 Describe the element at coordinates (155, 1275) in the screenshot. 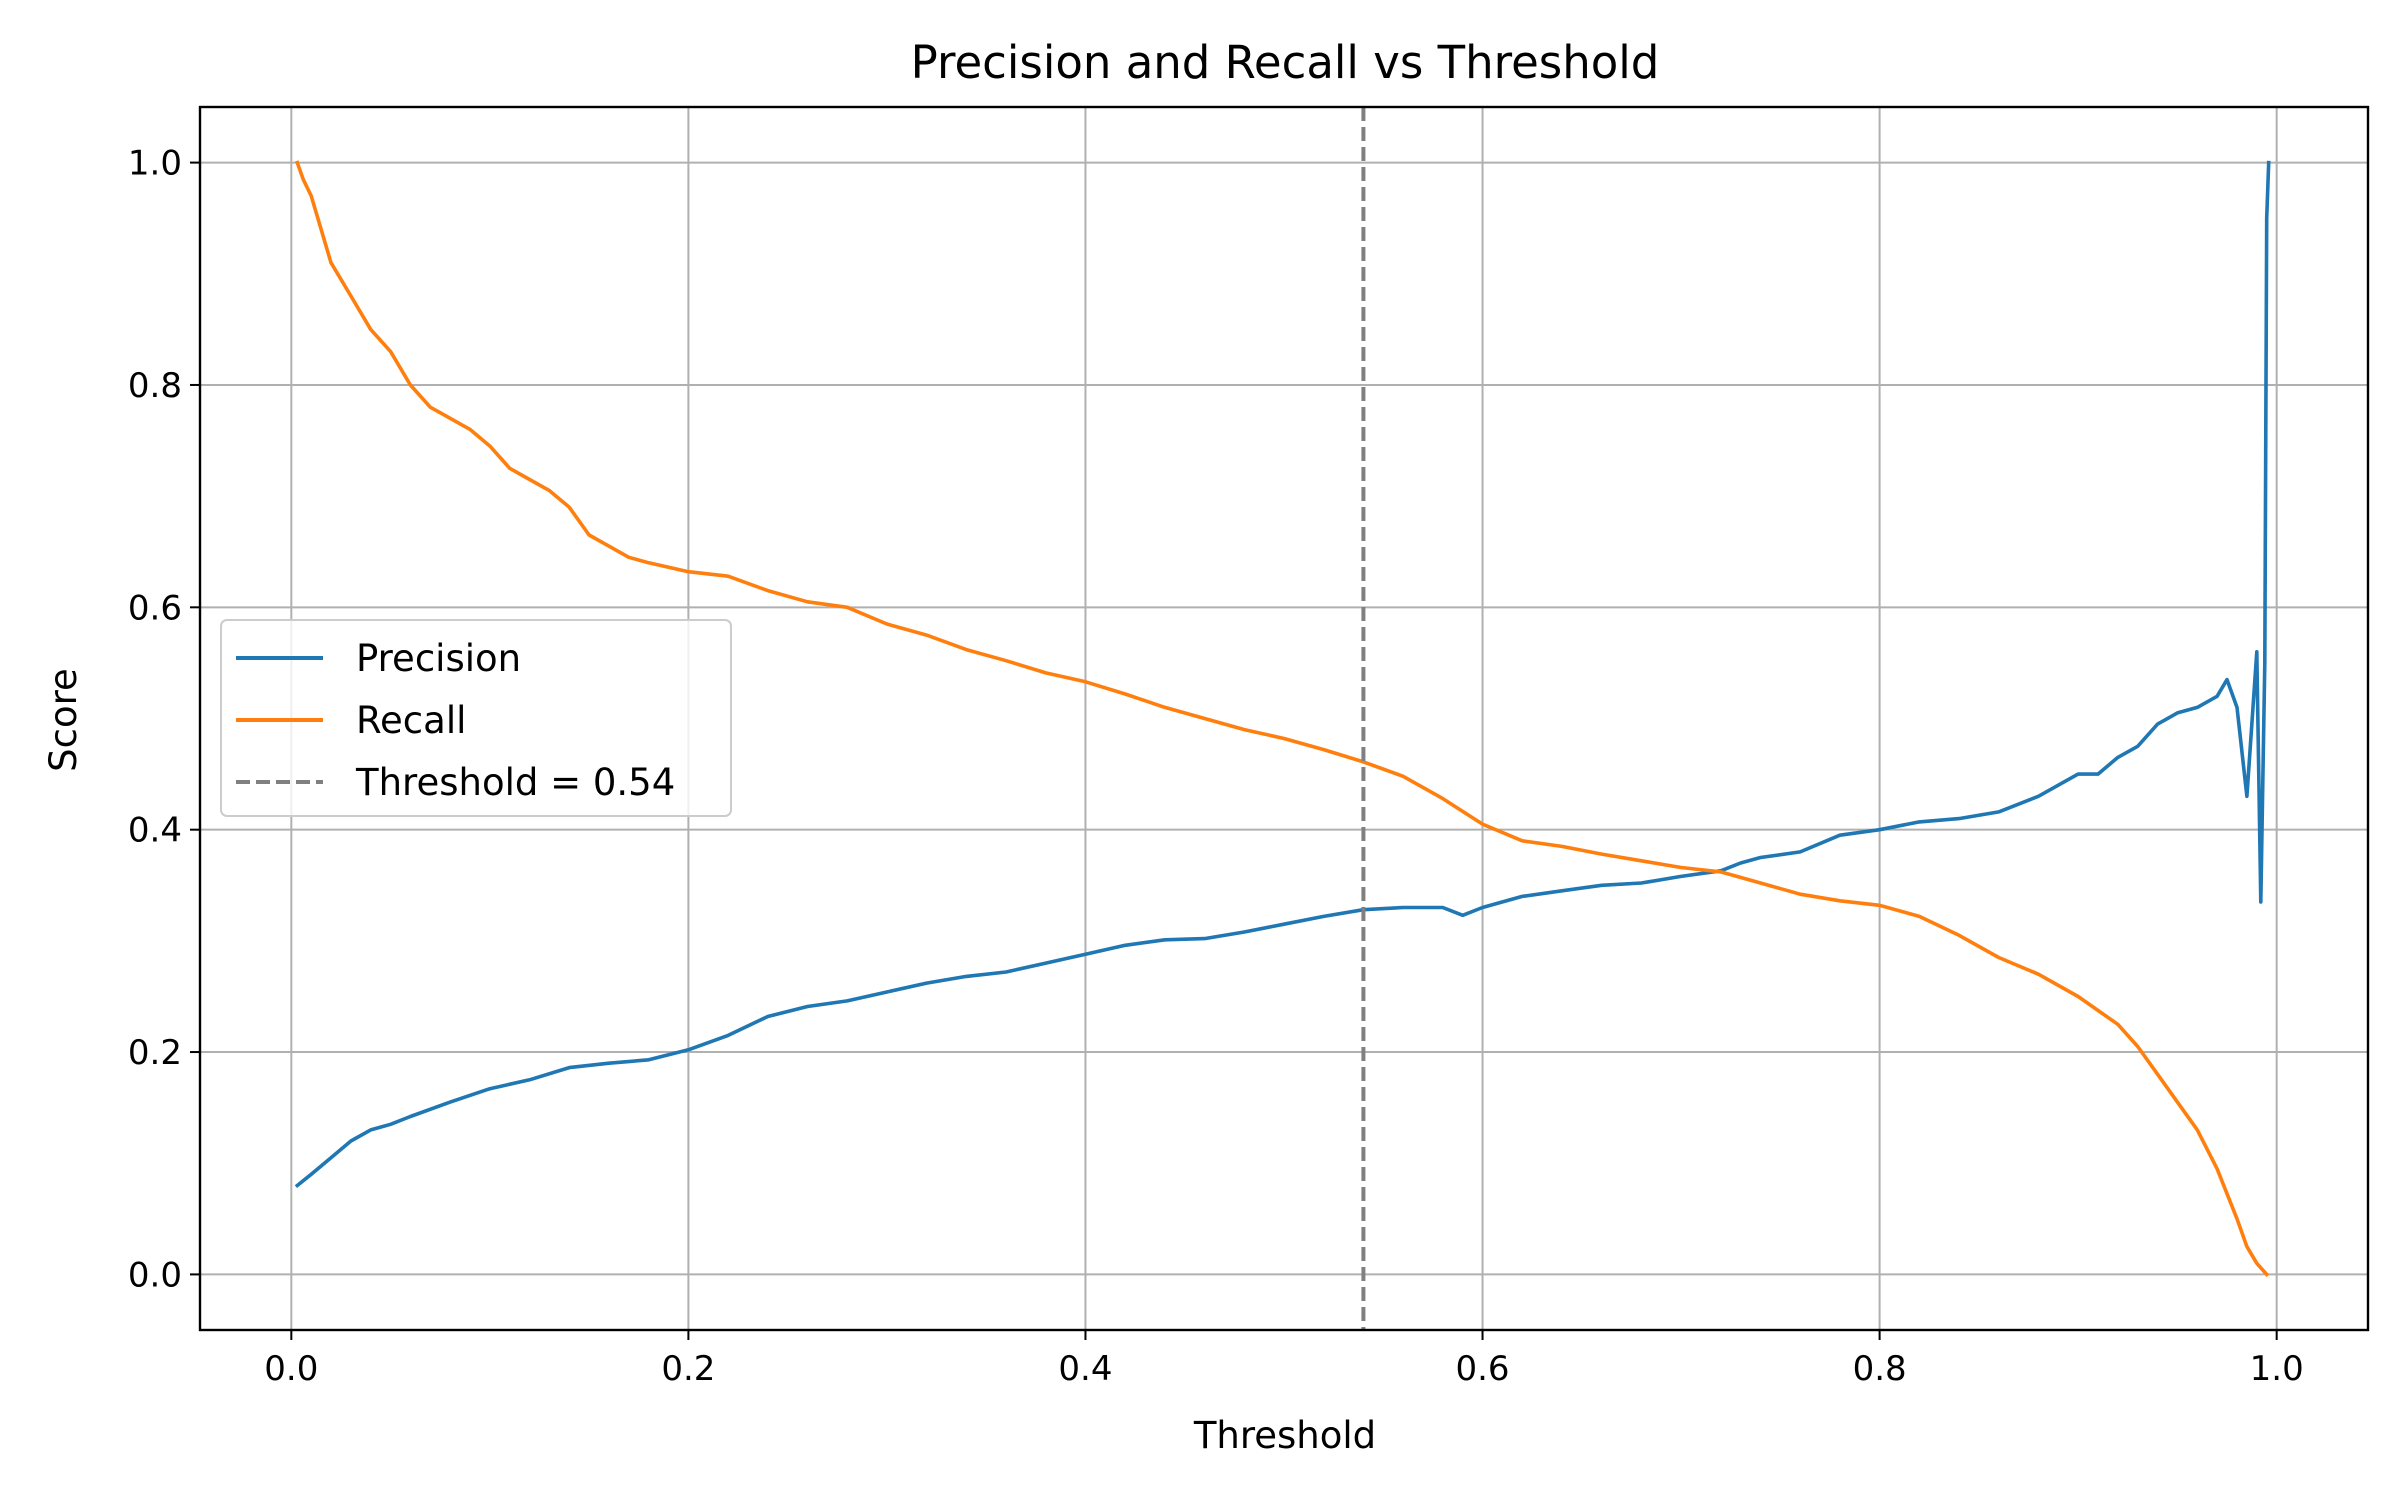

I see `y-tick-label: 0.0` at that location.